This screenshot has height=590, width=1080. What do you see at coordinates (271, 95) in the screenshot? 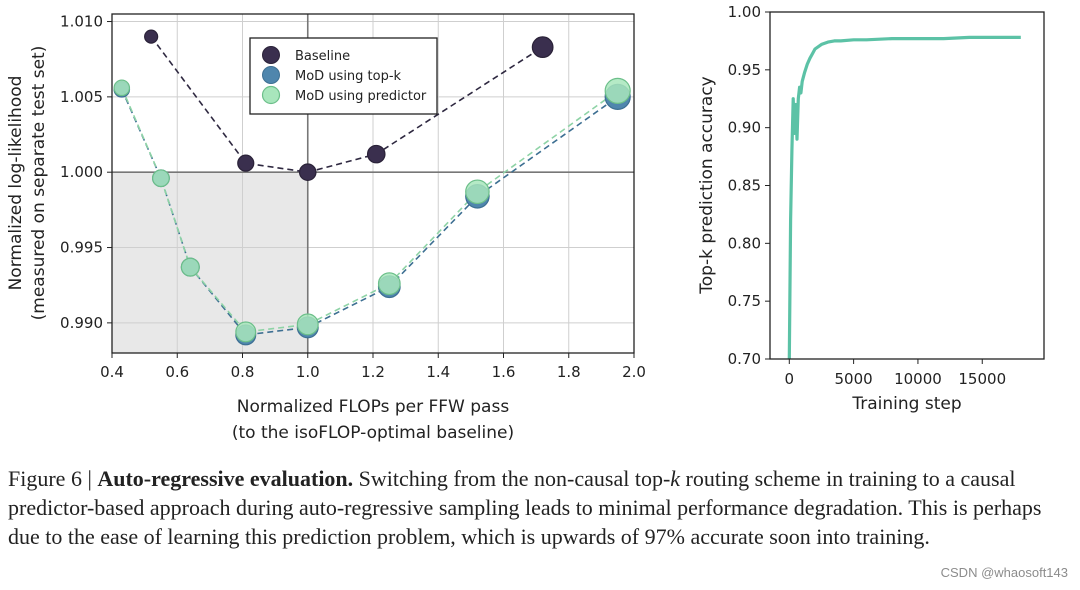
I see `legend-marker-predictor` at bounding box center [271, 95].